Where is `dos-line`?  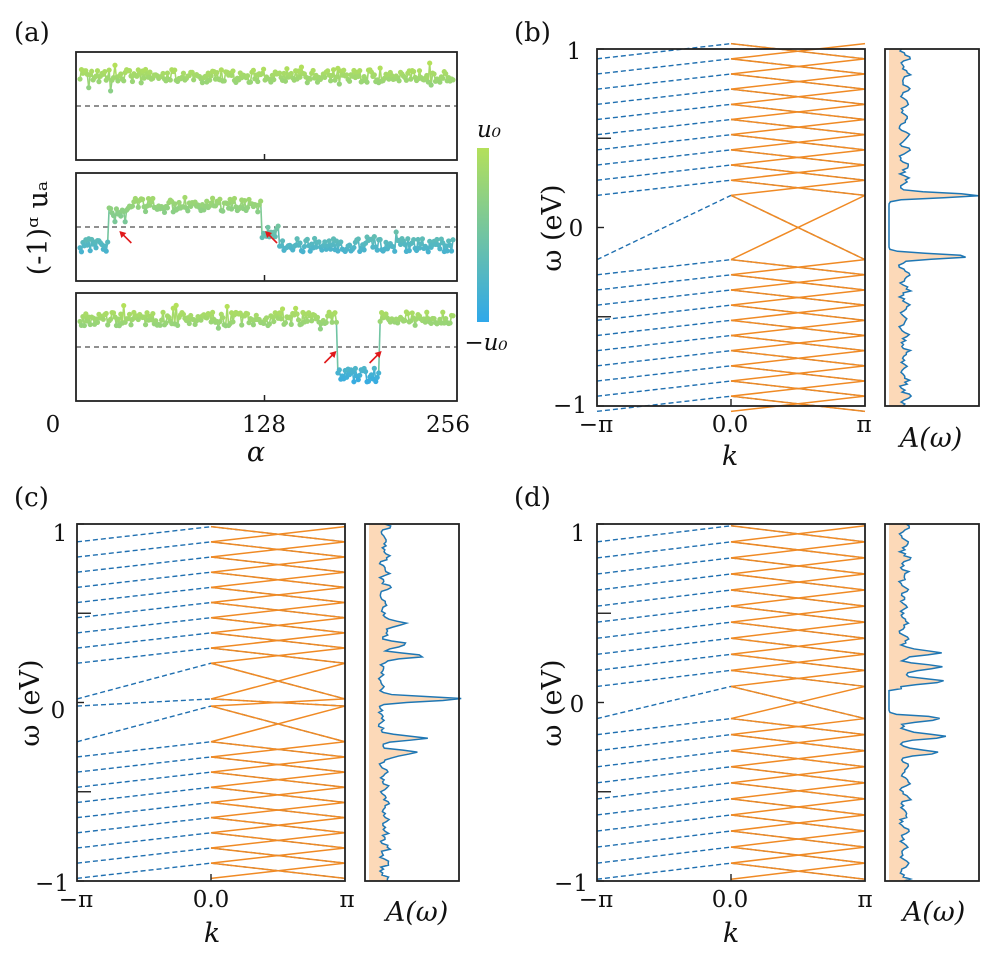
dos-line is located at coordinates (419, 702).